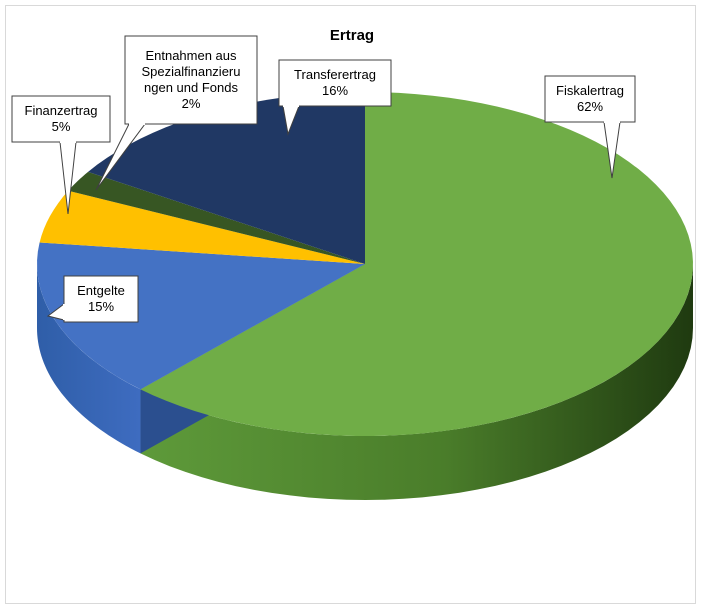 This screenshot has width=702, height=609. Describe the element at coordinates (352, 35) in the screenshot. I see `chart-title: Ertrag` at that location.